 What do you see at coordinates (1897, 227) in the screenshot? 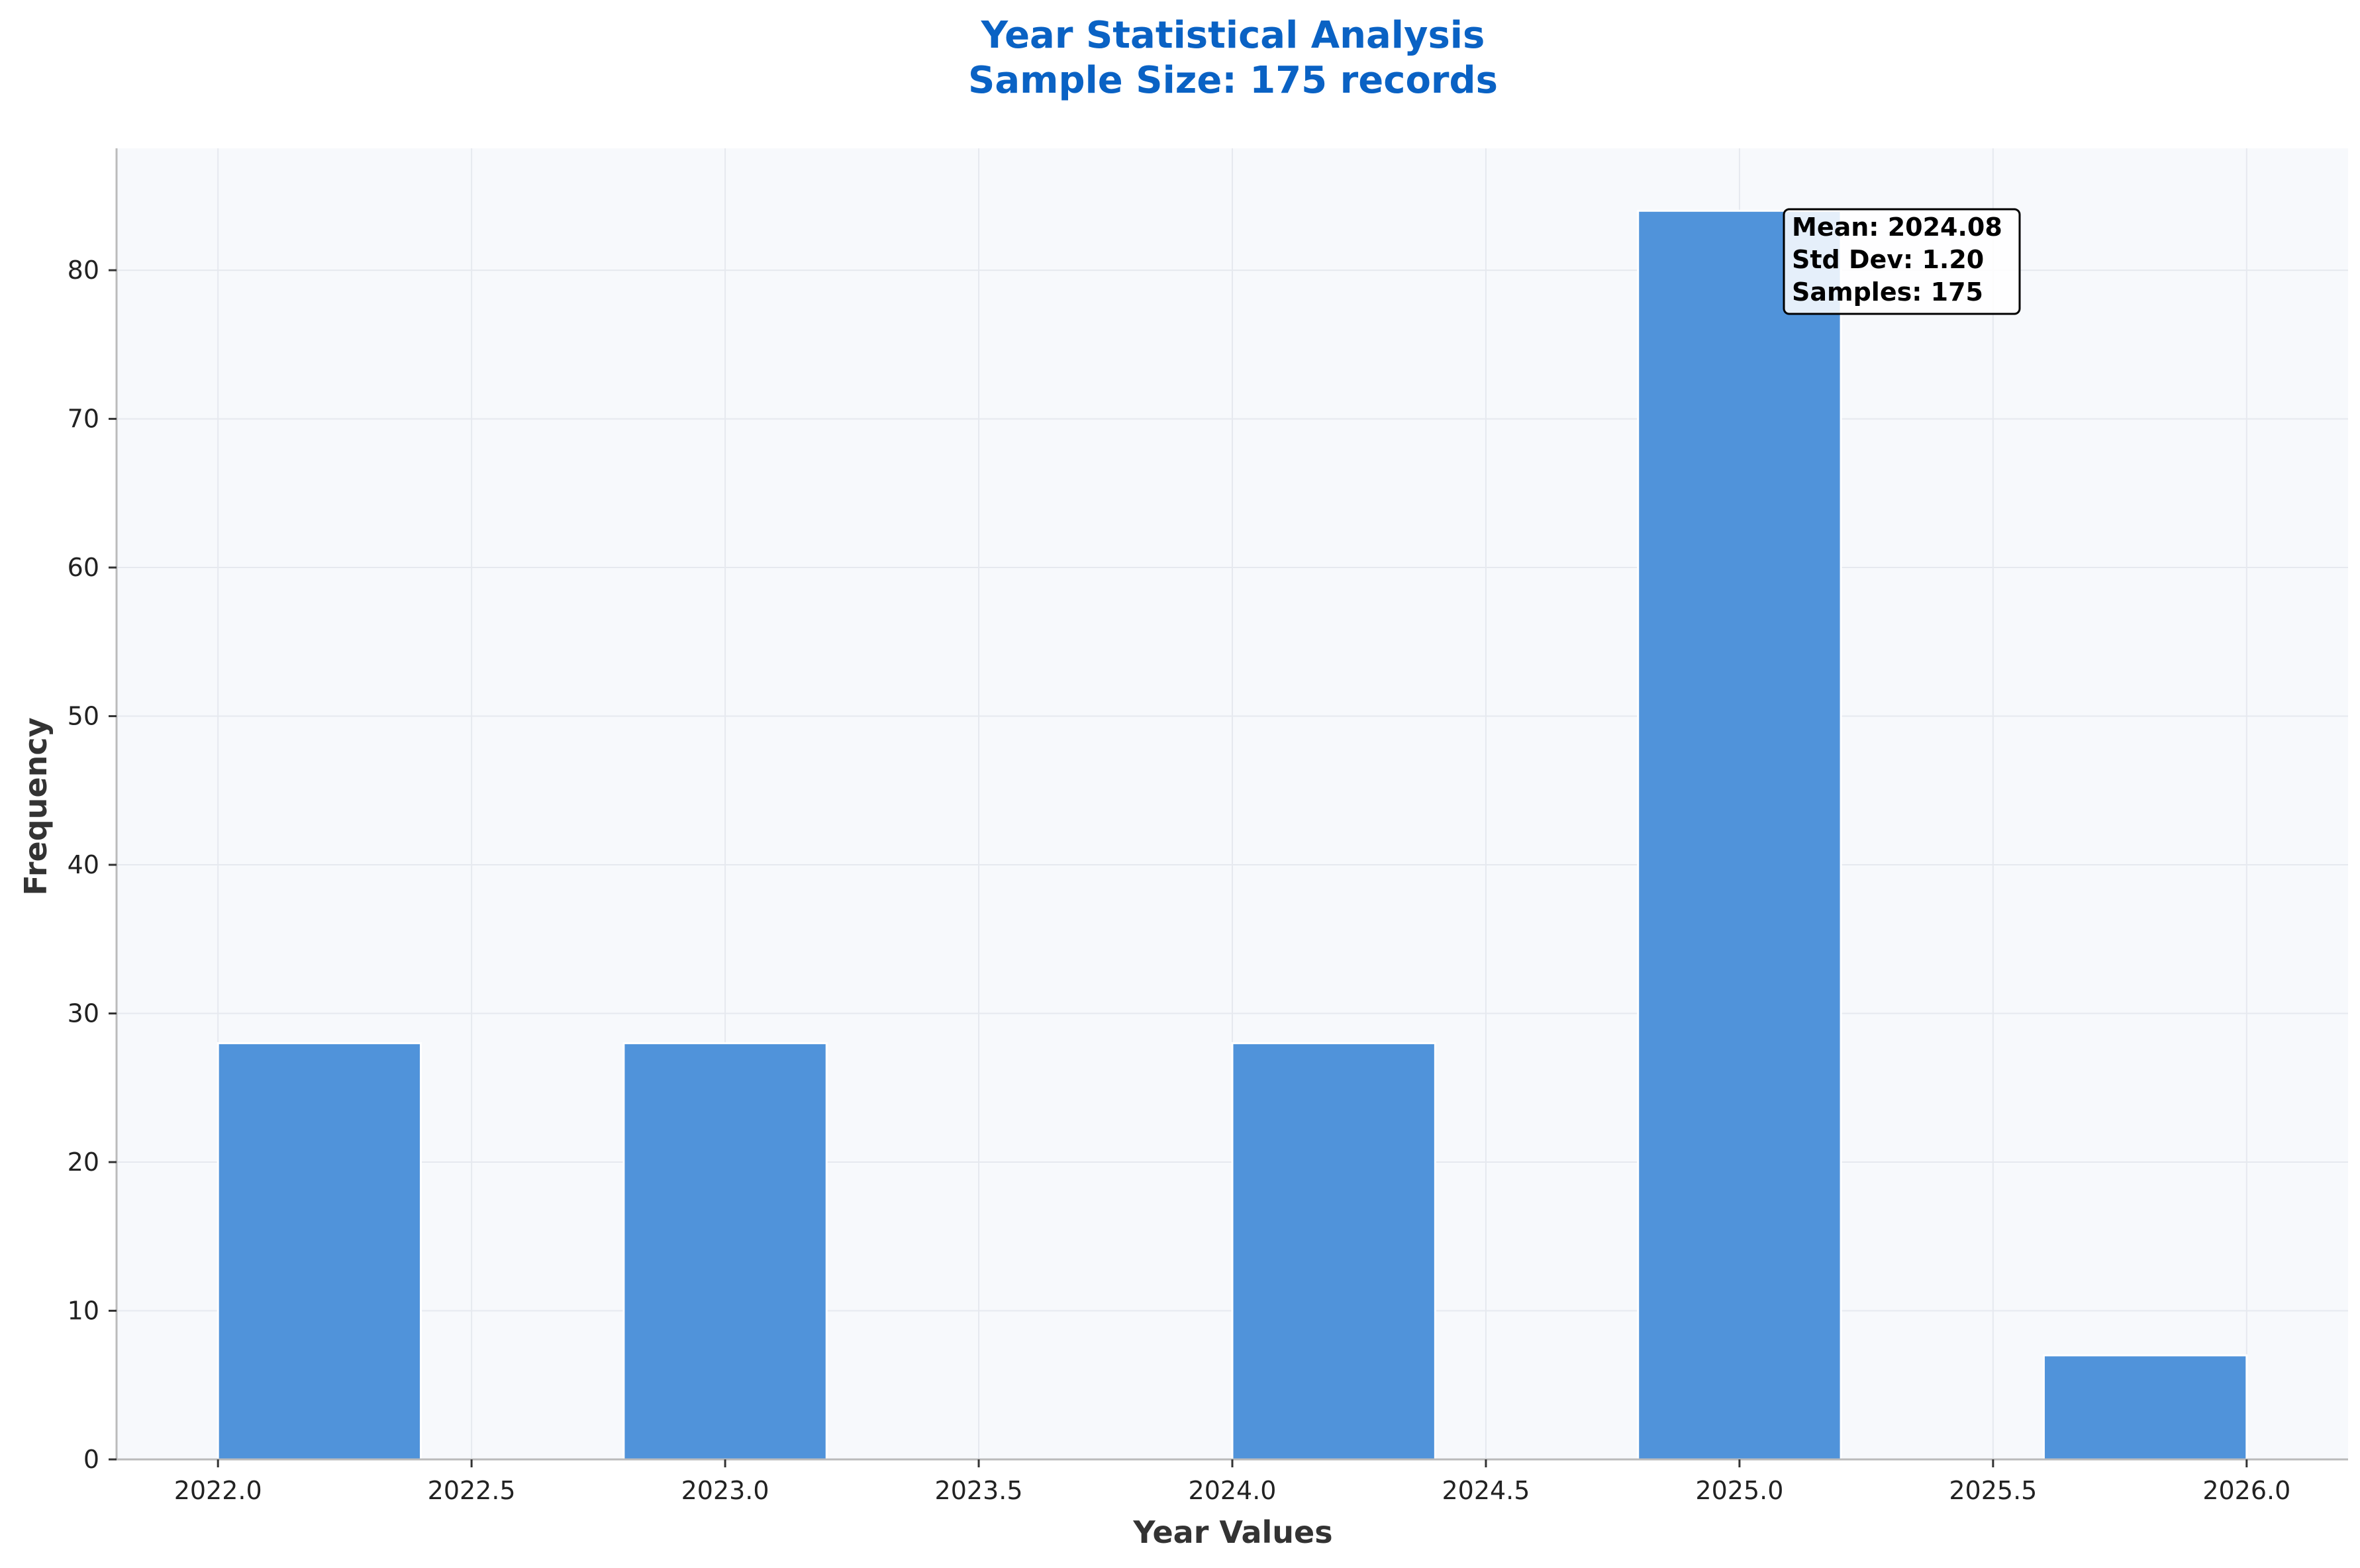
I see `stats-mean: Mean: 2024.08` at bounding box center [1897, 227].